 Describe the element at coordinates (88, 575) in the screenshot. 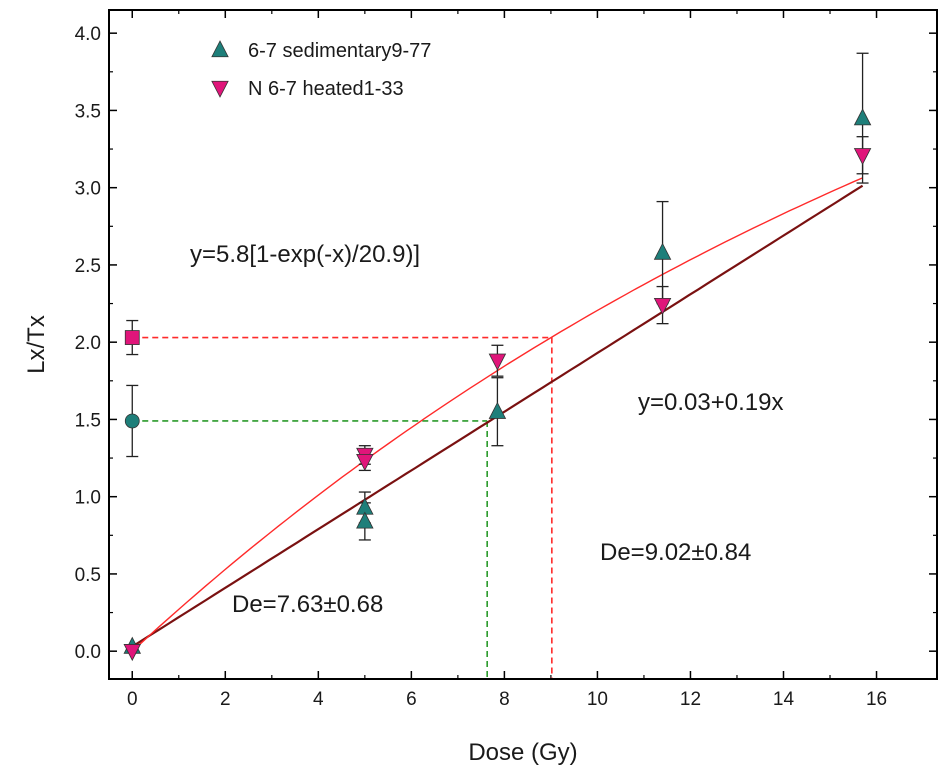

I see `y-tick-label: 0.5` at that location.